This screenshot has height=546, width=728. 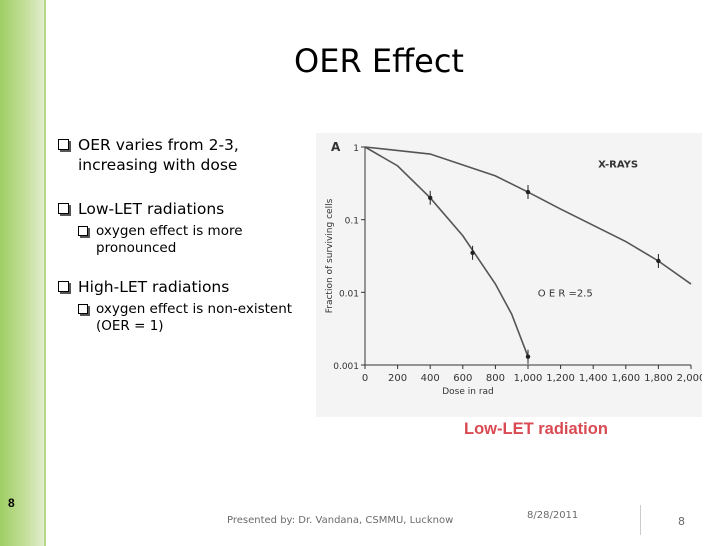 I want to click on left-accent-bar, so click(x=23, y=273).